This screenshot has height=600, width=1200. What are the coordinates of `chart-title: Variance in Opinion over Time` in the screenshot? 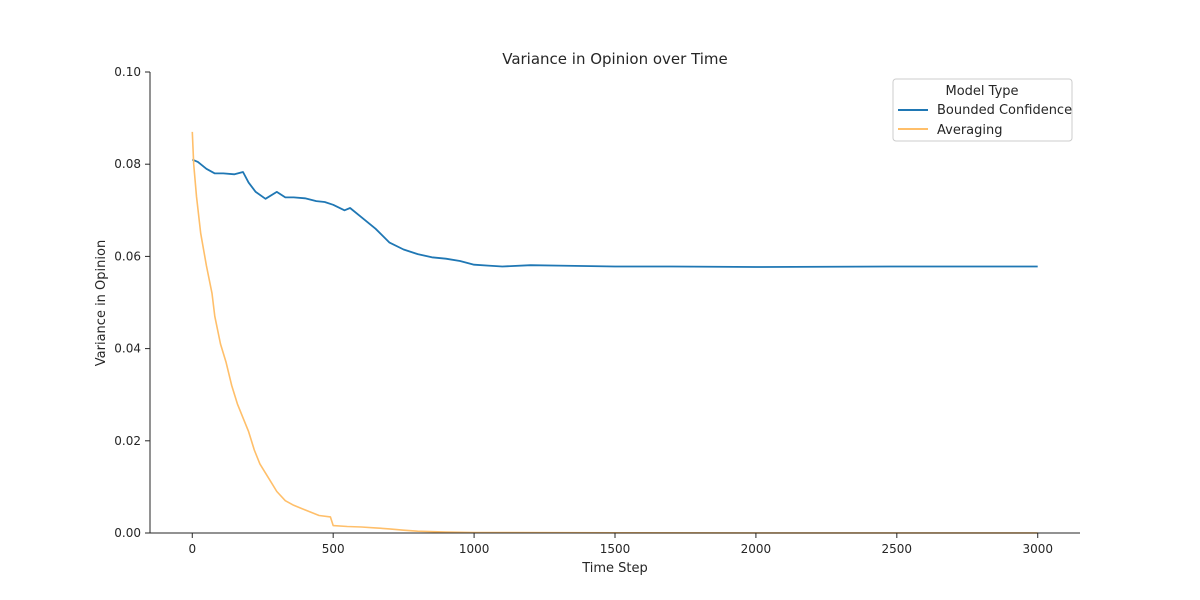 It's located at (615, 59).